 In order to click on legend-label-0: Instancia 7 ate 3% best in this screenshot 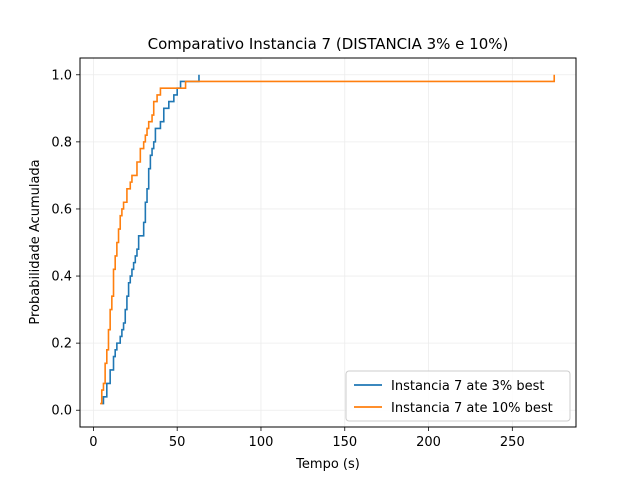, I will do `click(467, 386)`.